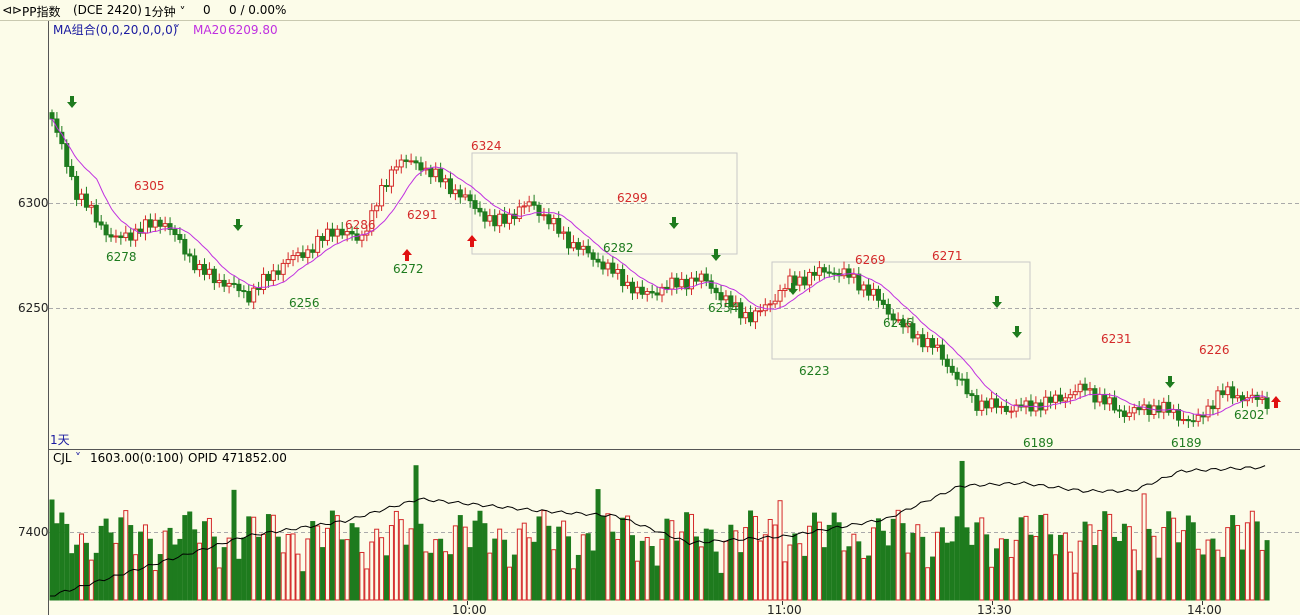 The height and width of the screenshot is (615, 1300). What do you see at coordinates (41, 12) in the screenshot?
I see `symbol-name: PP指数` at bounding box center [41, 12].